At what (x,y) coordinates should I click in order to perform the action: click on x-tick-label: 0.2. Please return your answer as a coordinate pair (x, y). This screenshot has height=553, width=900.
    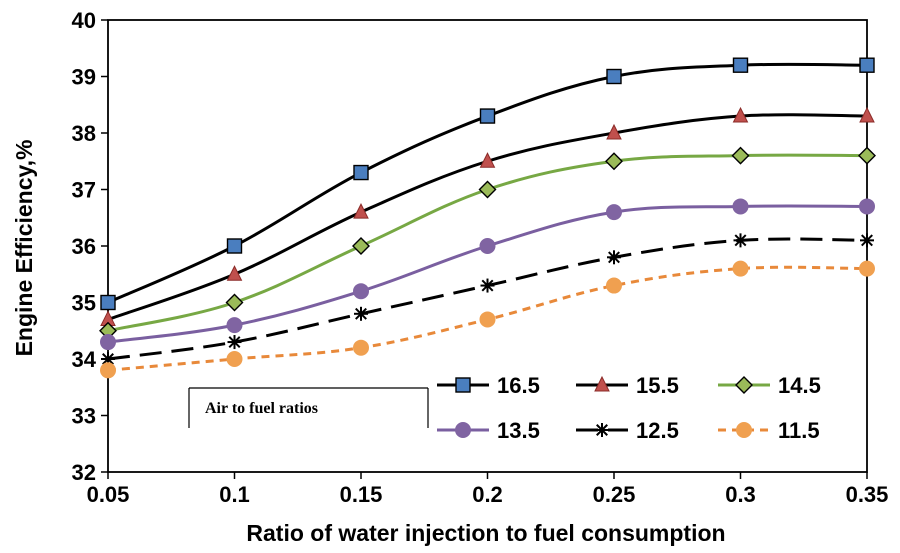
    Looking at the image, I should click on (487, 494).